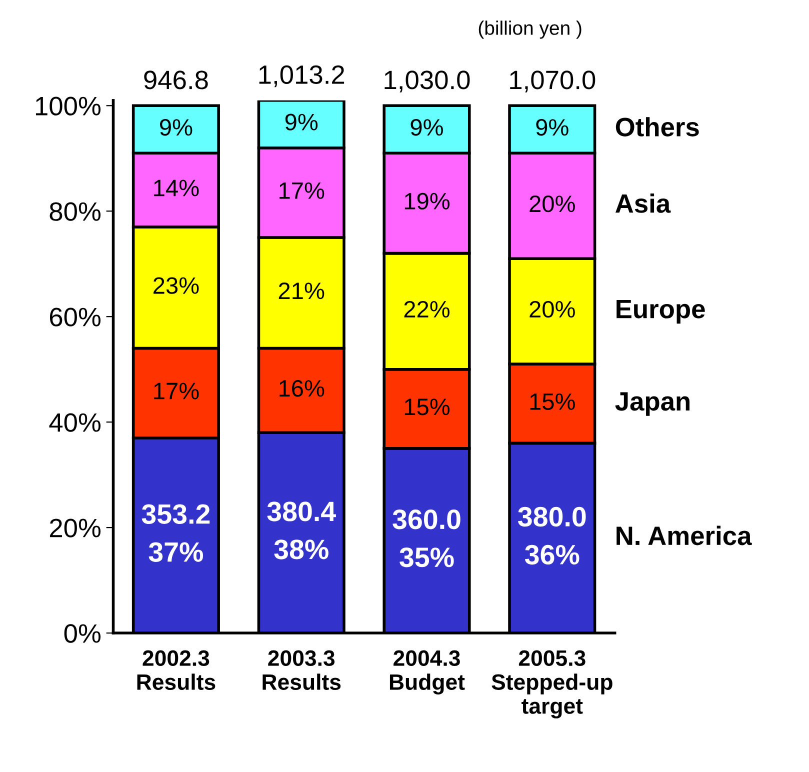 The width and height of the screenshot is (809, 772). What do you see at coordinates (660, 312) in the screenshot?
I see `series-label: Europe` at bounding box center [660, 312].